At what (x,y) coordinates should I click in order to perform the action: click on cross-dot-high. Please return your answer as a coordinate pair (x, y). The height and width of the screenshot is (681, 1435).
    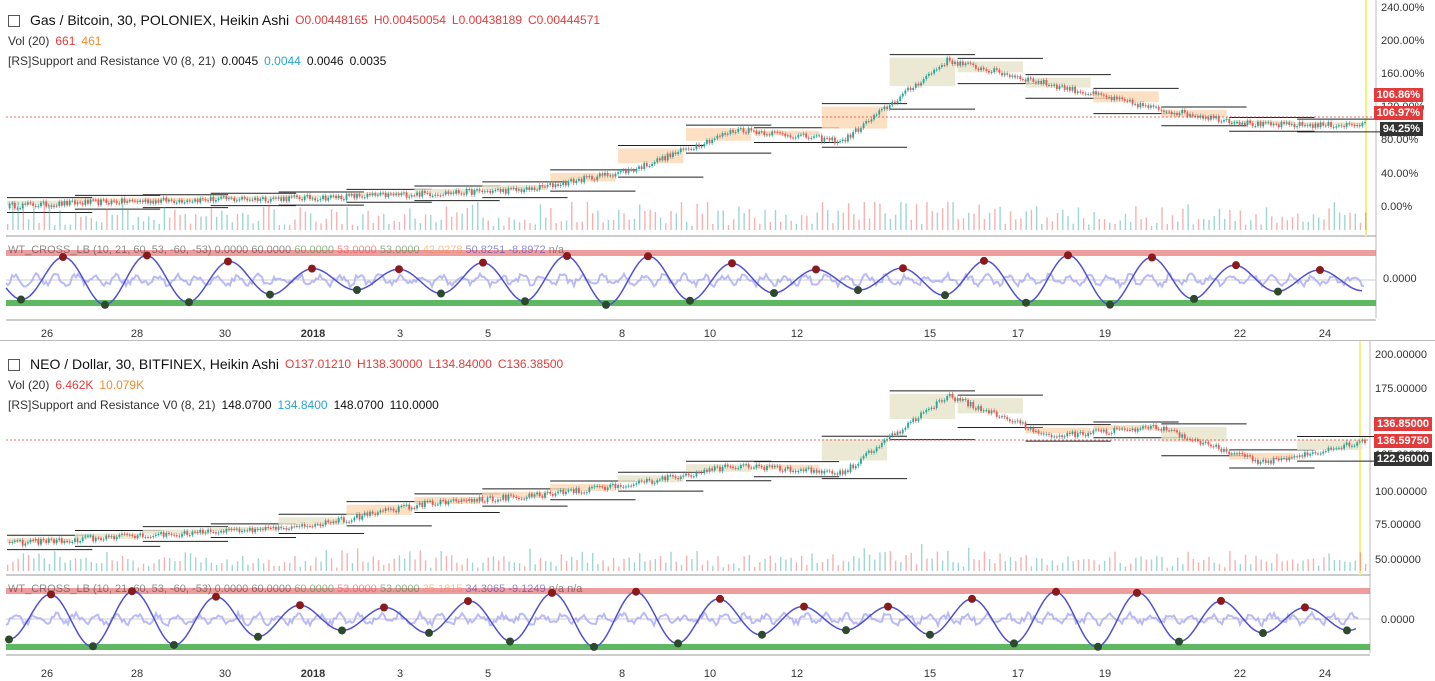
    Looking at the image, I should click on (636, 591).